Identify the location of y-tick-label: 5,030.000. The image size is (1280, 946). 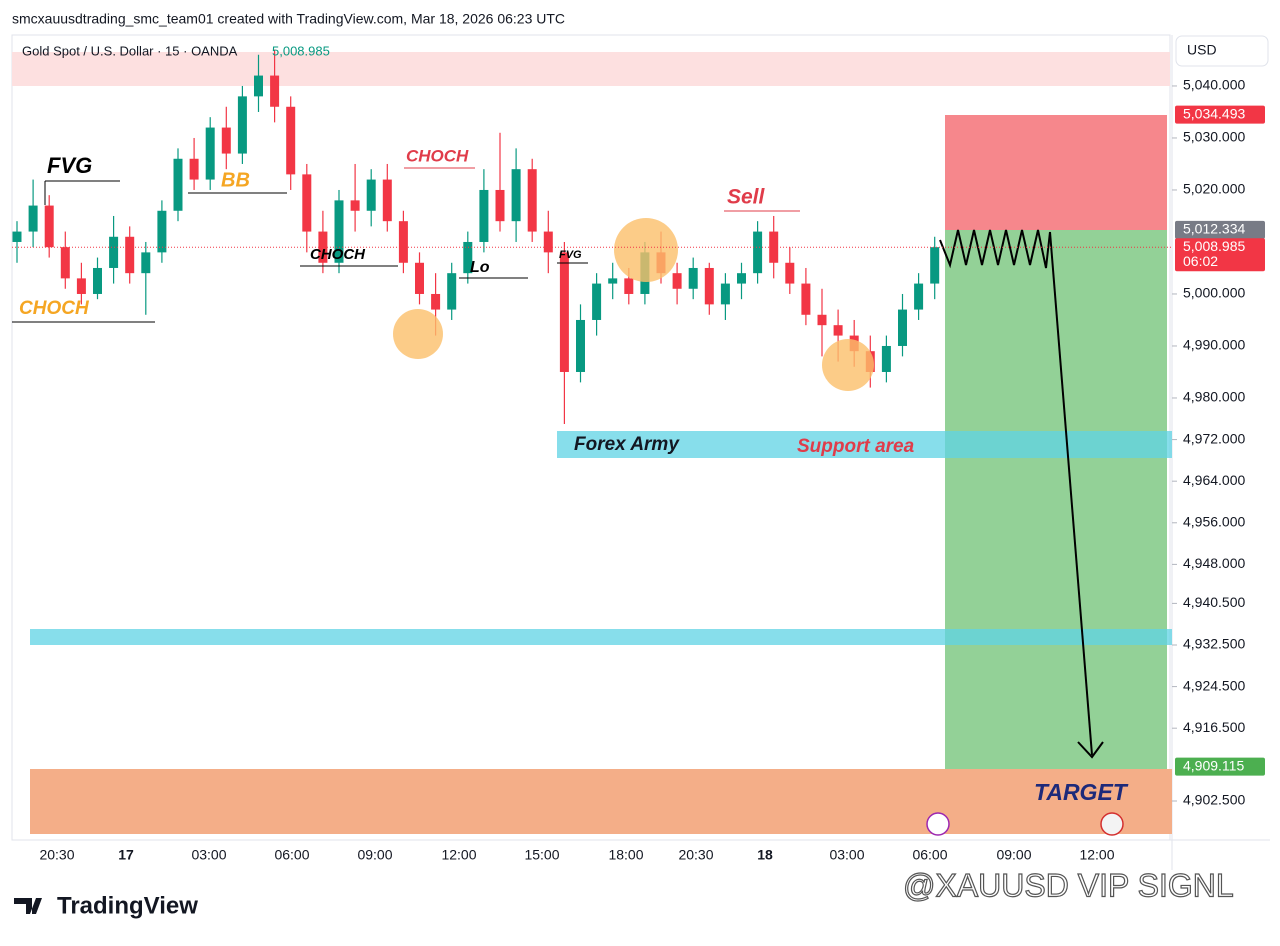
(1214, 137).